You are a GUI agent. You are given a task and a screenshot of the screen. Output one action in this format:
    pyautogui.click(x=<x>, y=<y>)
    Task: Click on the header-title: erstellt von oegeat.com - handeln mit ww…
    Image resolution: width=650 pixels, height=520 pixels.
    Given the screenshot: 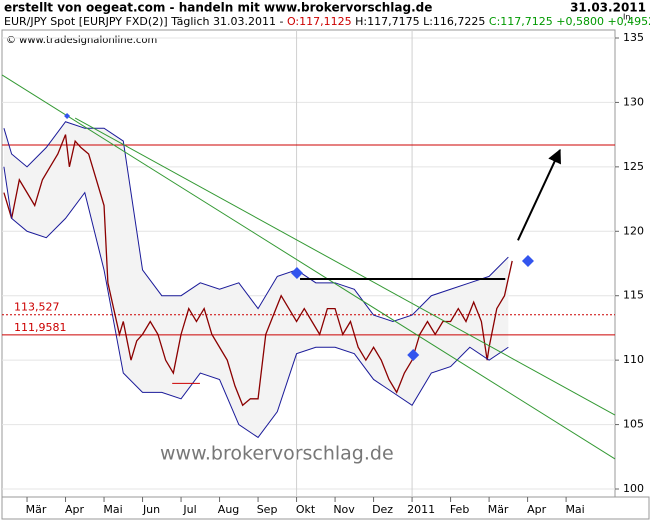 What is the action you would take?
    pyautogui.click(x=218, y=8)
    